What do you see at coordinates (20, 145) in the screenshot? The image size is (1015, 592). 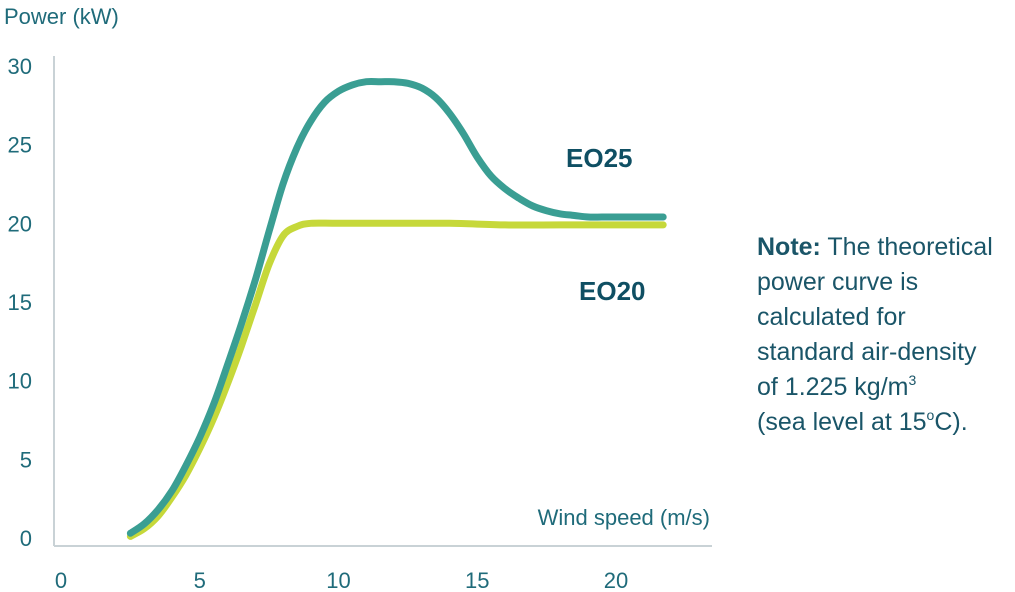 I see `y-tick-label: 25` at bounding box center [20, 145].